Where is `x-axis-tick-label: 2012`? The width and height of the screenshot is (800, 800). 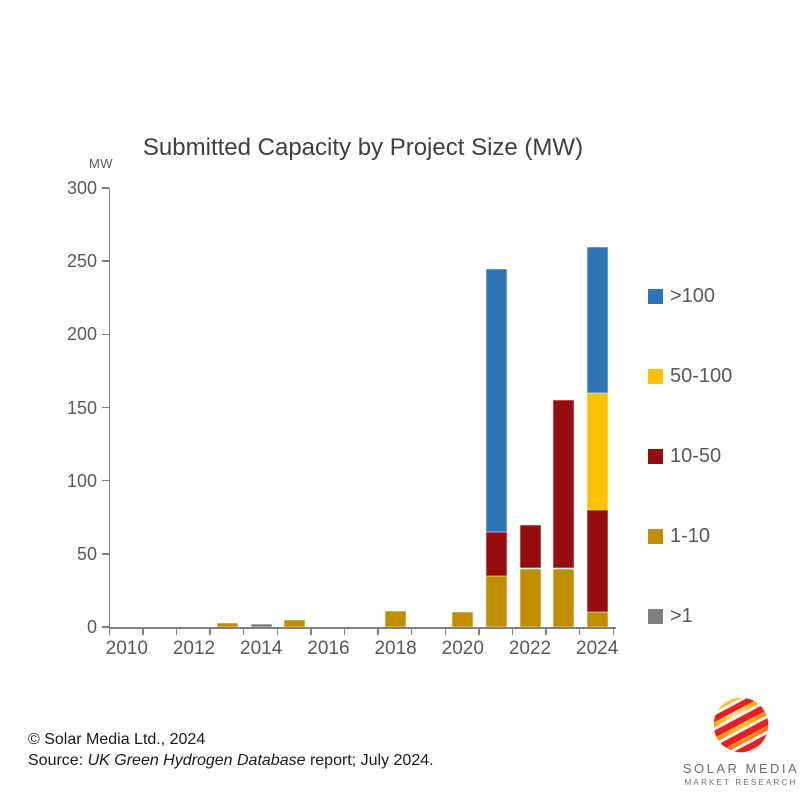 x-axis-tick-label: 2012 is located at coordinates (194, 648).